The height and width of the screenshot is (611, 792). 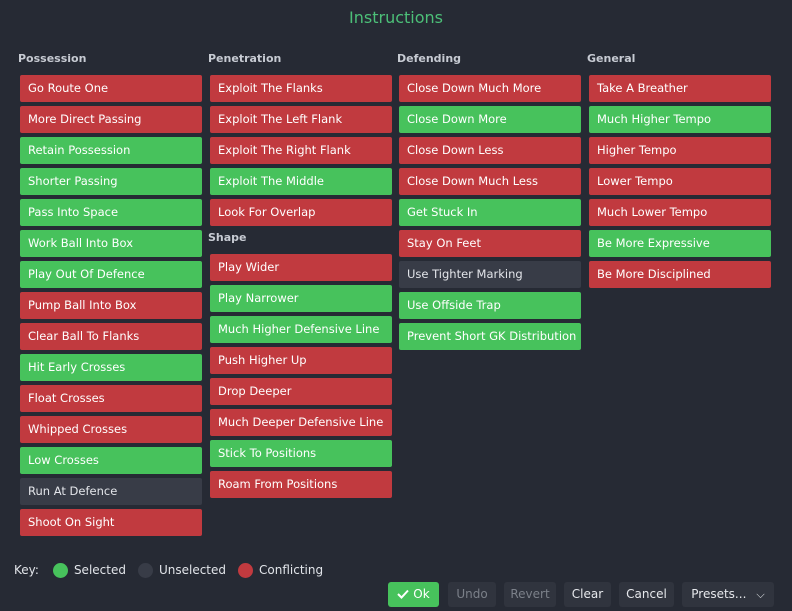 I want to click on instruction-go-route-one: Go Route One, so click(x=111, y=88).